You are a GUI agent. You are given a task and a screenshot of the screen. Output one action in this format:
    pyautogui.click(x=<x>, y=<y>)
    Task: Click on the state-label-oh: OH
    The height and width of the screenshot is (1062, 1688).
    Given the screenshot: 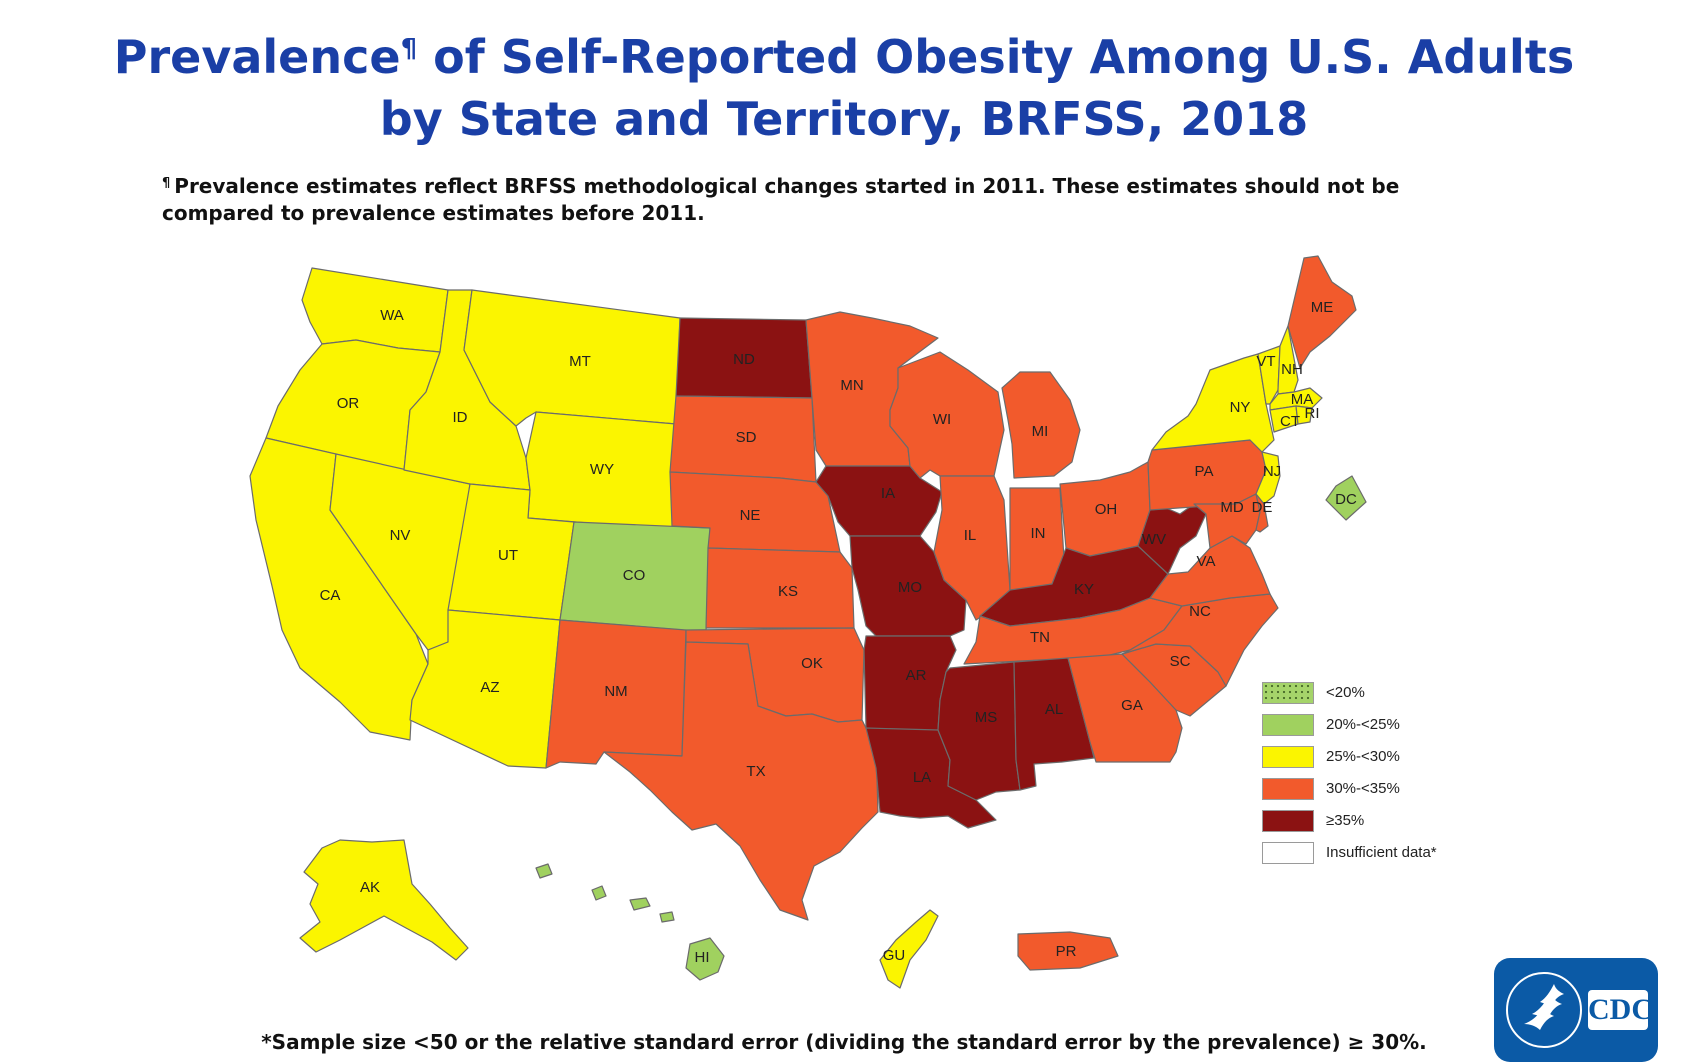 What is the action you would take?
    pyautogui.click(x=1106, y=509)
    